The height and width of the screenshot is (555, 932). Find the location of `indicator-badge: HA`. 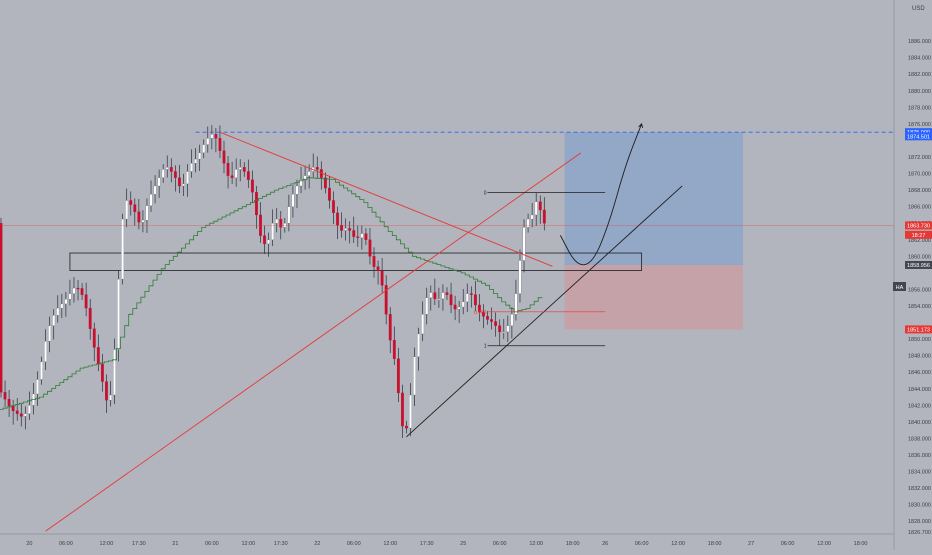

indicator-badge: HA is located at coordinates (899, 286).